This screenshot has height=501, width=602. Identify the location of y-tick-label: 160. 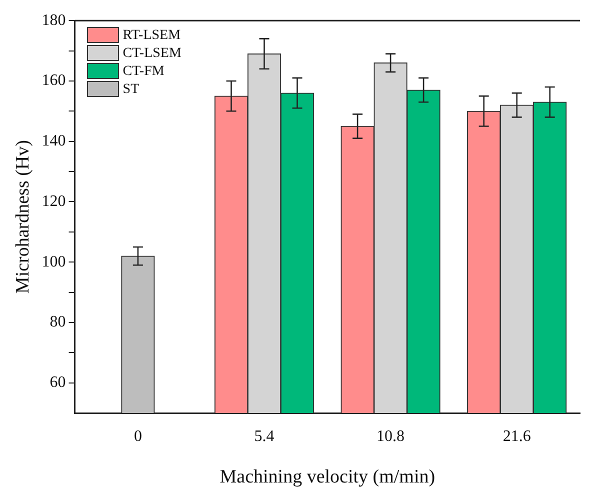
(54, 81).